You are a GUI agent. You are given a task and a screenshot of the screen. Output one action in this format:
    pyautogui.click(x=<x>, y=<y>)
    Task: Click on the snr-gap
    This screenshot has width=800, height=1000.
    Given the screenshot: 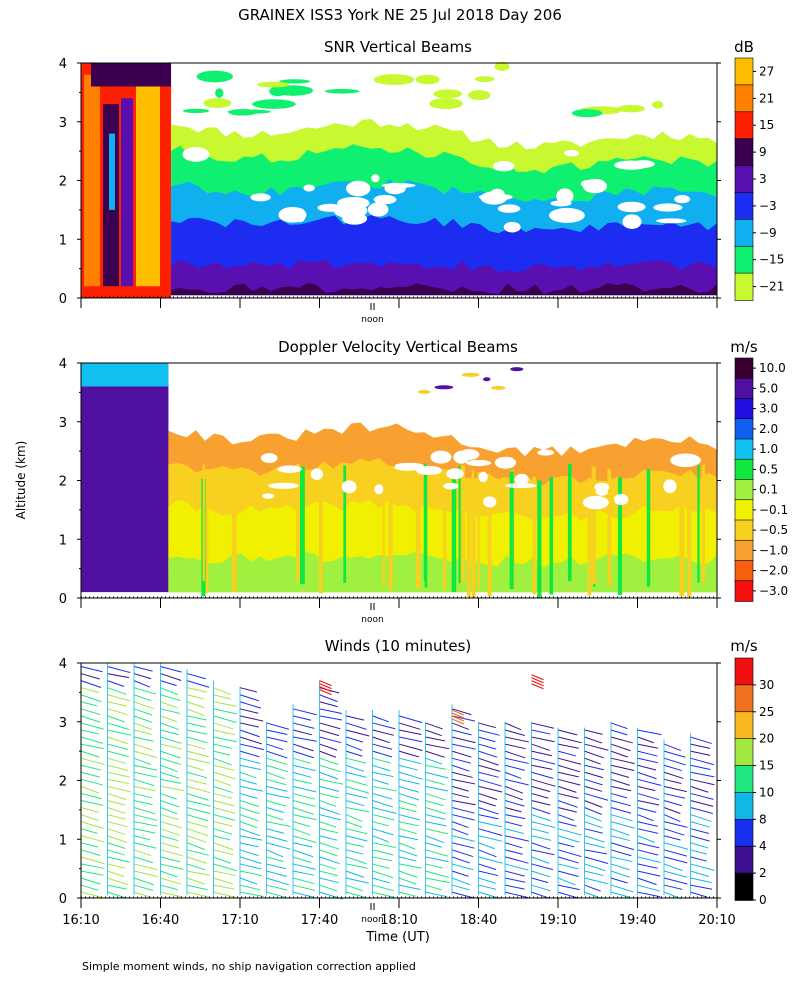 What is the action you would take?
    pyautogui.click(x=260, y=197)
    